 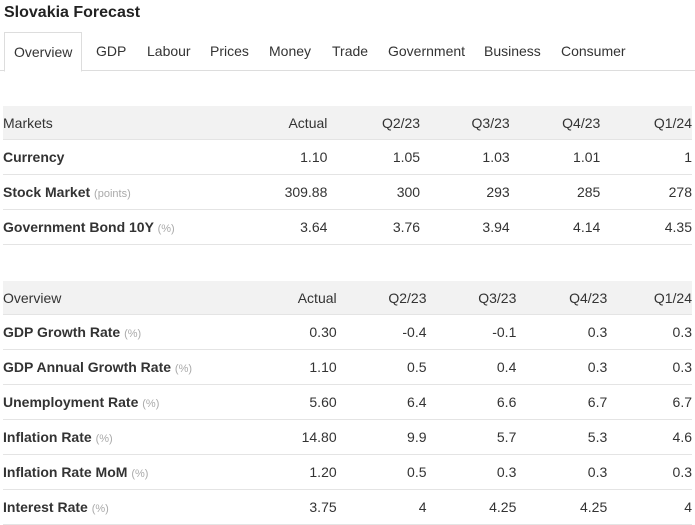 I want to click on cell-q2-23: 3.76, so click(x=374, y=227).